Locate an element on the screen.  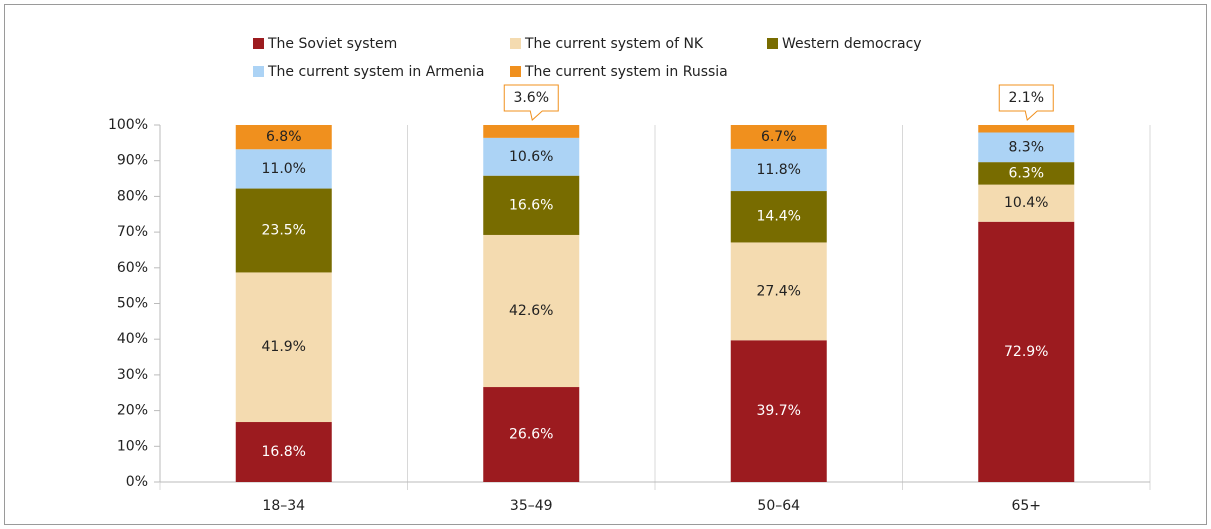
value-label: 11.0% is located at coordinates (284, 169).